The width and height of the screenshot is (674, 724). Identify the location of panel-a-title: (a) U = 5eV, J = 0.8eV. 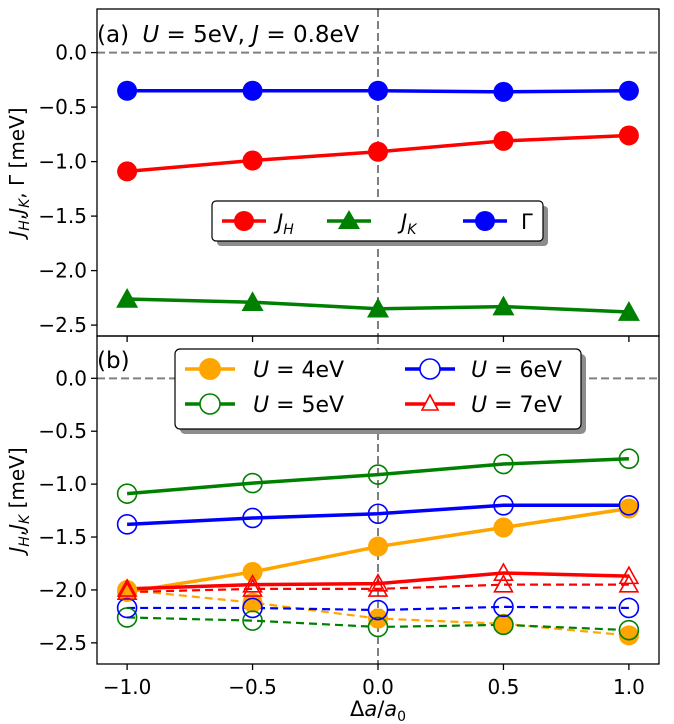
(228, 35).